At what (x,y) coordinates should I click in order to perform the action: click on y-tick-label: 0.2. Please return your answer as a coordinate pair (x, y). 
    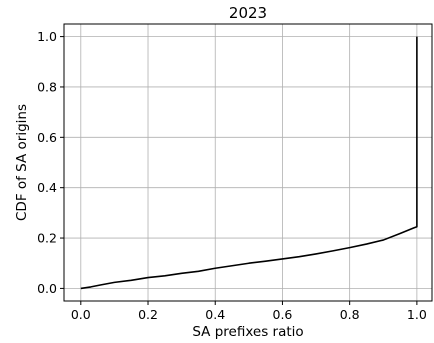
    Looking at the image, I should click on (47, 238).